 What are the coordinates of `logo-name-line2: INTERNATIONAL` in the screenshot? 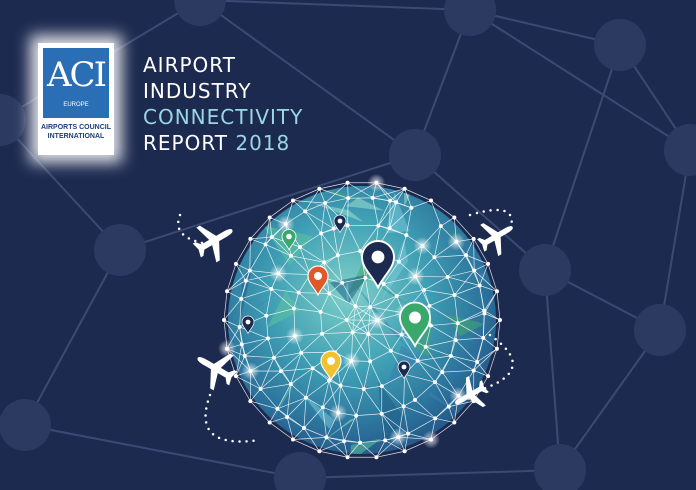 It's located at (76, 136).